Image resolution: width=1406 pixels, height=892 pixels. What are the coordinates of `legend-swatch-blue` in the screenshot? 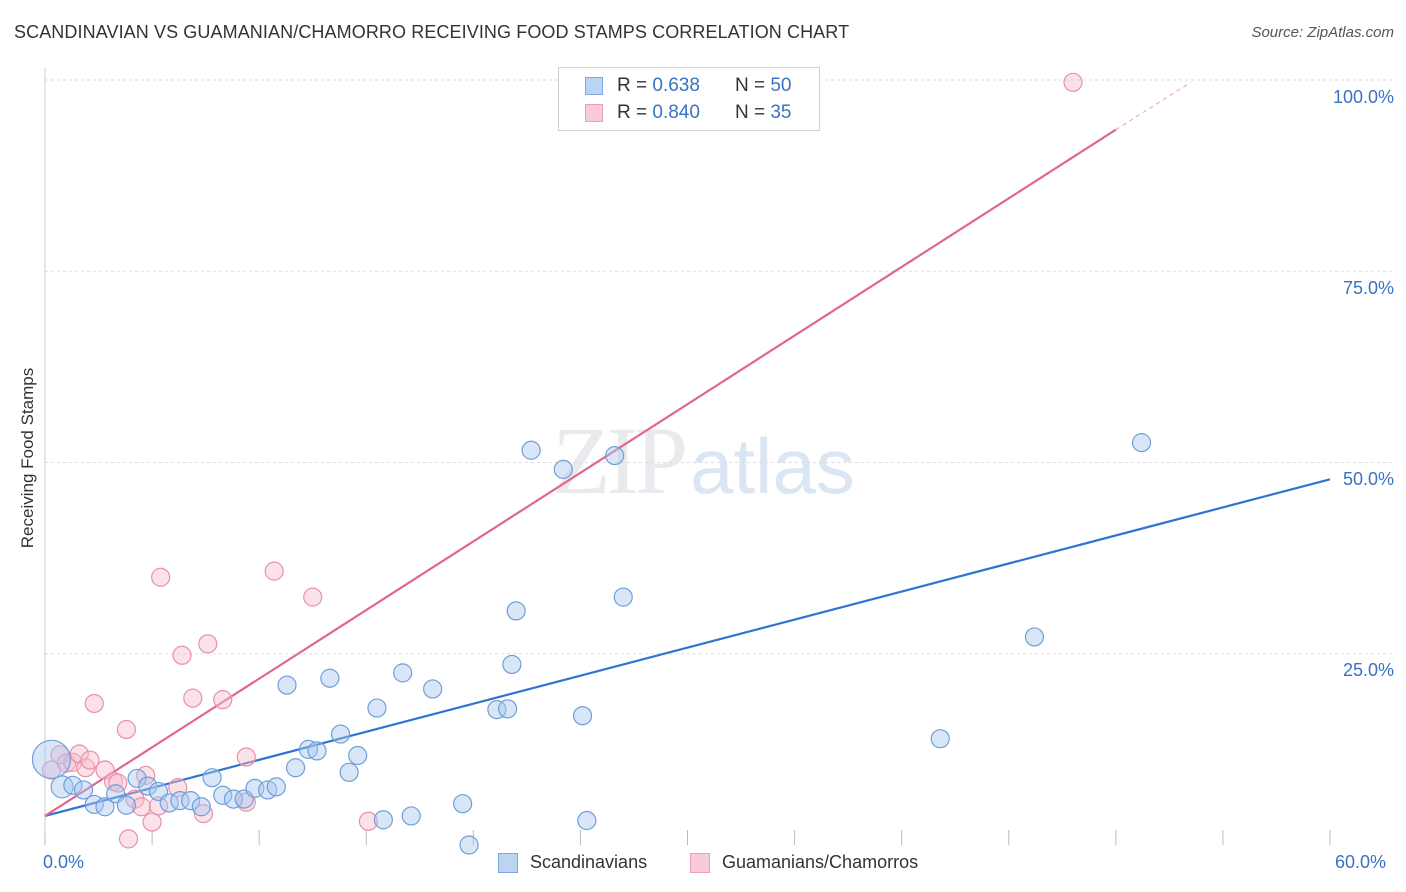 It's located at (594, 86).